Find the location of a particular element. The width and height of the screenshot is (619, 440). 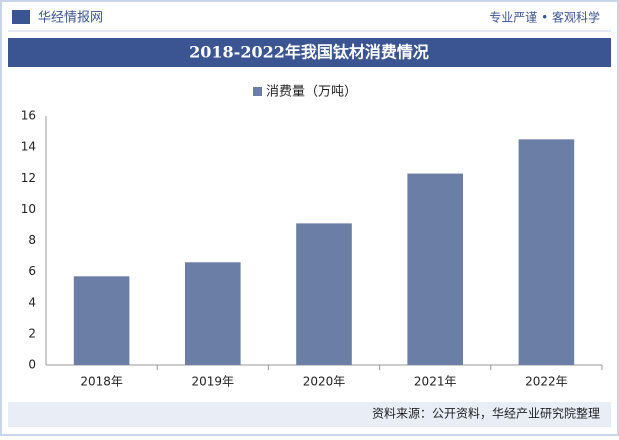

title-bar is located at coordinates (309, 52).